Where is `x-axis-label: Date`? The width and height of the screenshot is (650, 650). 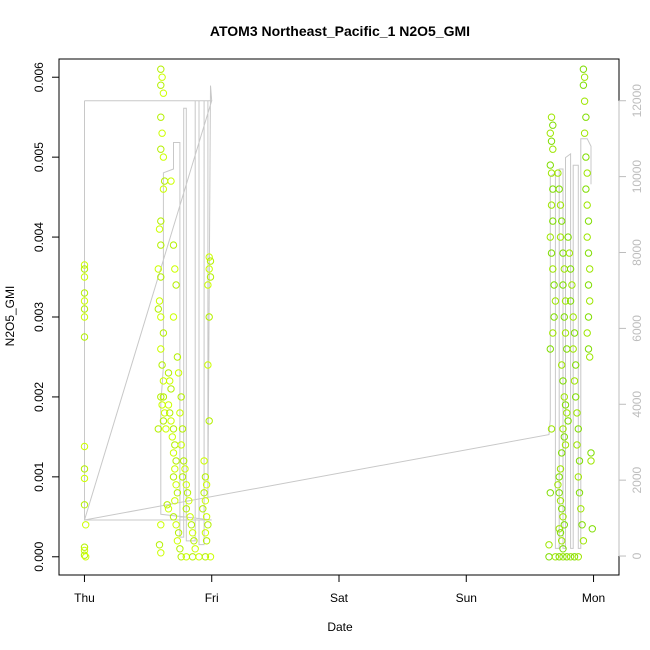
x-axis-label: Date is located at coordinates (340, 627).